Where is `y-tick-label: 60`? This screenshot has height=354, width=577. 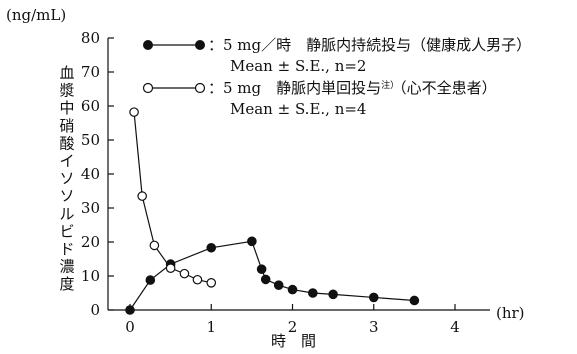
y-tick-label: 60 is located at coordinates (90, 106).